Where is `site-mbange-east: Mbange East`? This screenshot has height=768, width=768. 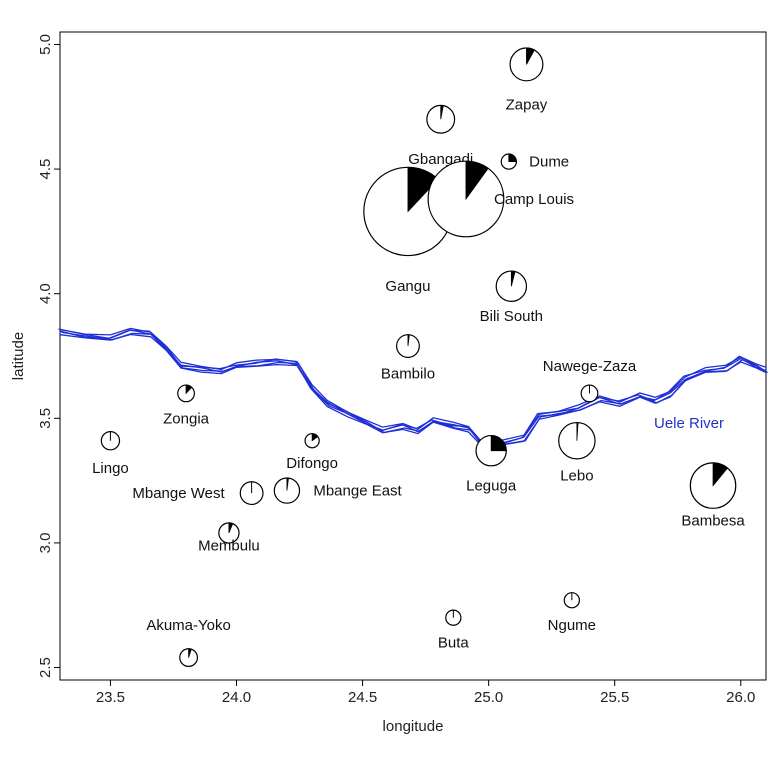
site-mbange-east: Mbange East is located at coordinates (338, 490).